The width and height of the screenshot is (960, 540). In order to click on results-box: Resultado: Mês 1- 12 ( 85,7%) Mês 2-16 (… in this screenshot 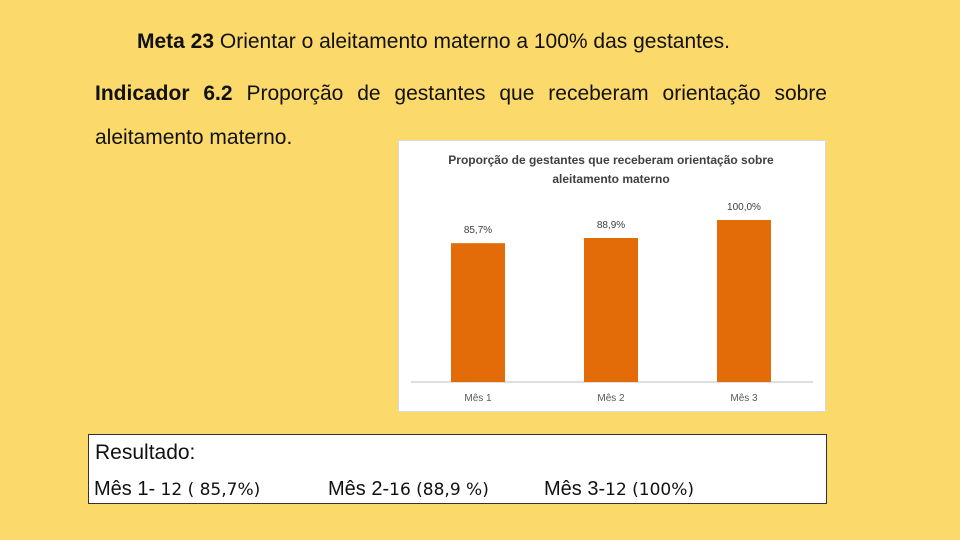, I will do `click(457, 469)`.